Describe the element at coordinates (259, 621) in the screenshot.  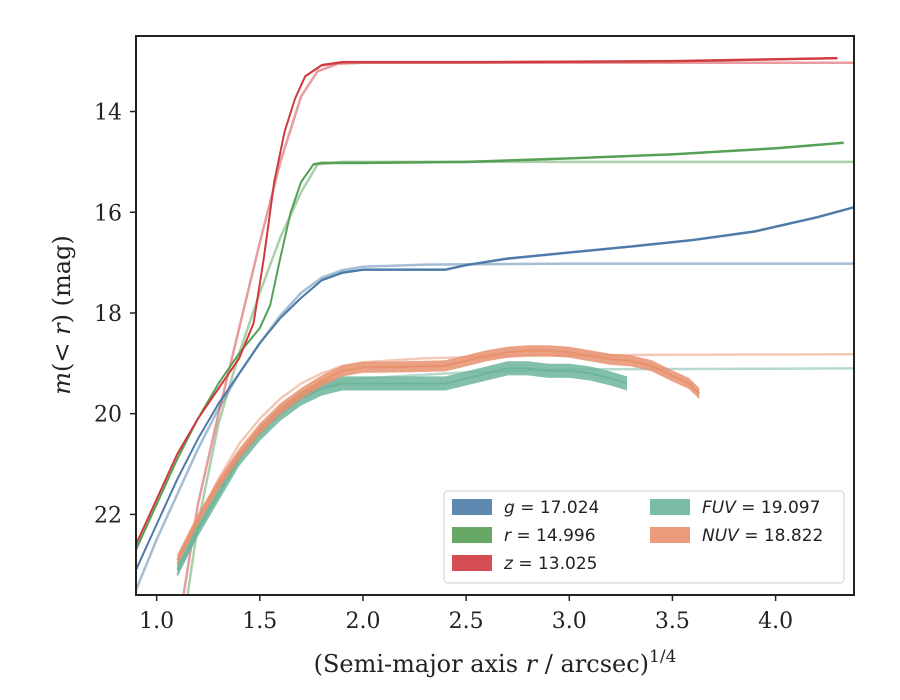
I see `x-tick-label: 1.5` at that location.